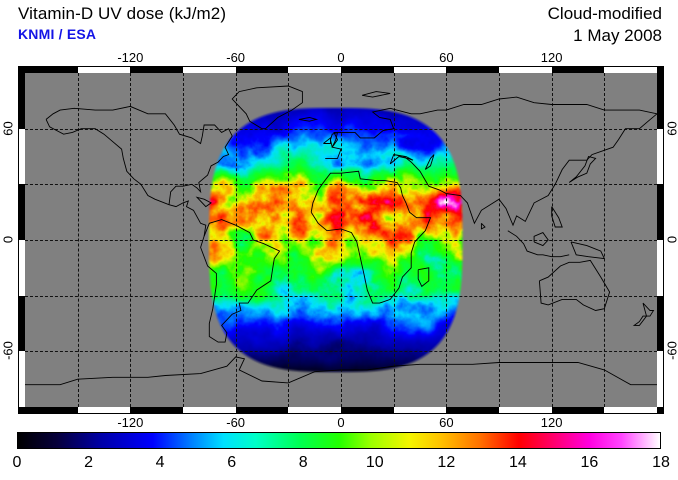 The width and height of the screenshot is (678, 480). What do you see at coordinates (57, 34) in the screenshot?
I see `provider-label: KNMI / ESA` at bounding box center [57, 34].